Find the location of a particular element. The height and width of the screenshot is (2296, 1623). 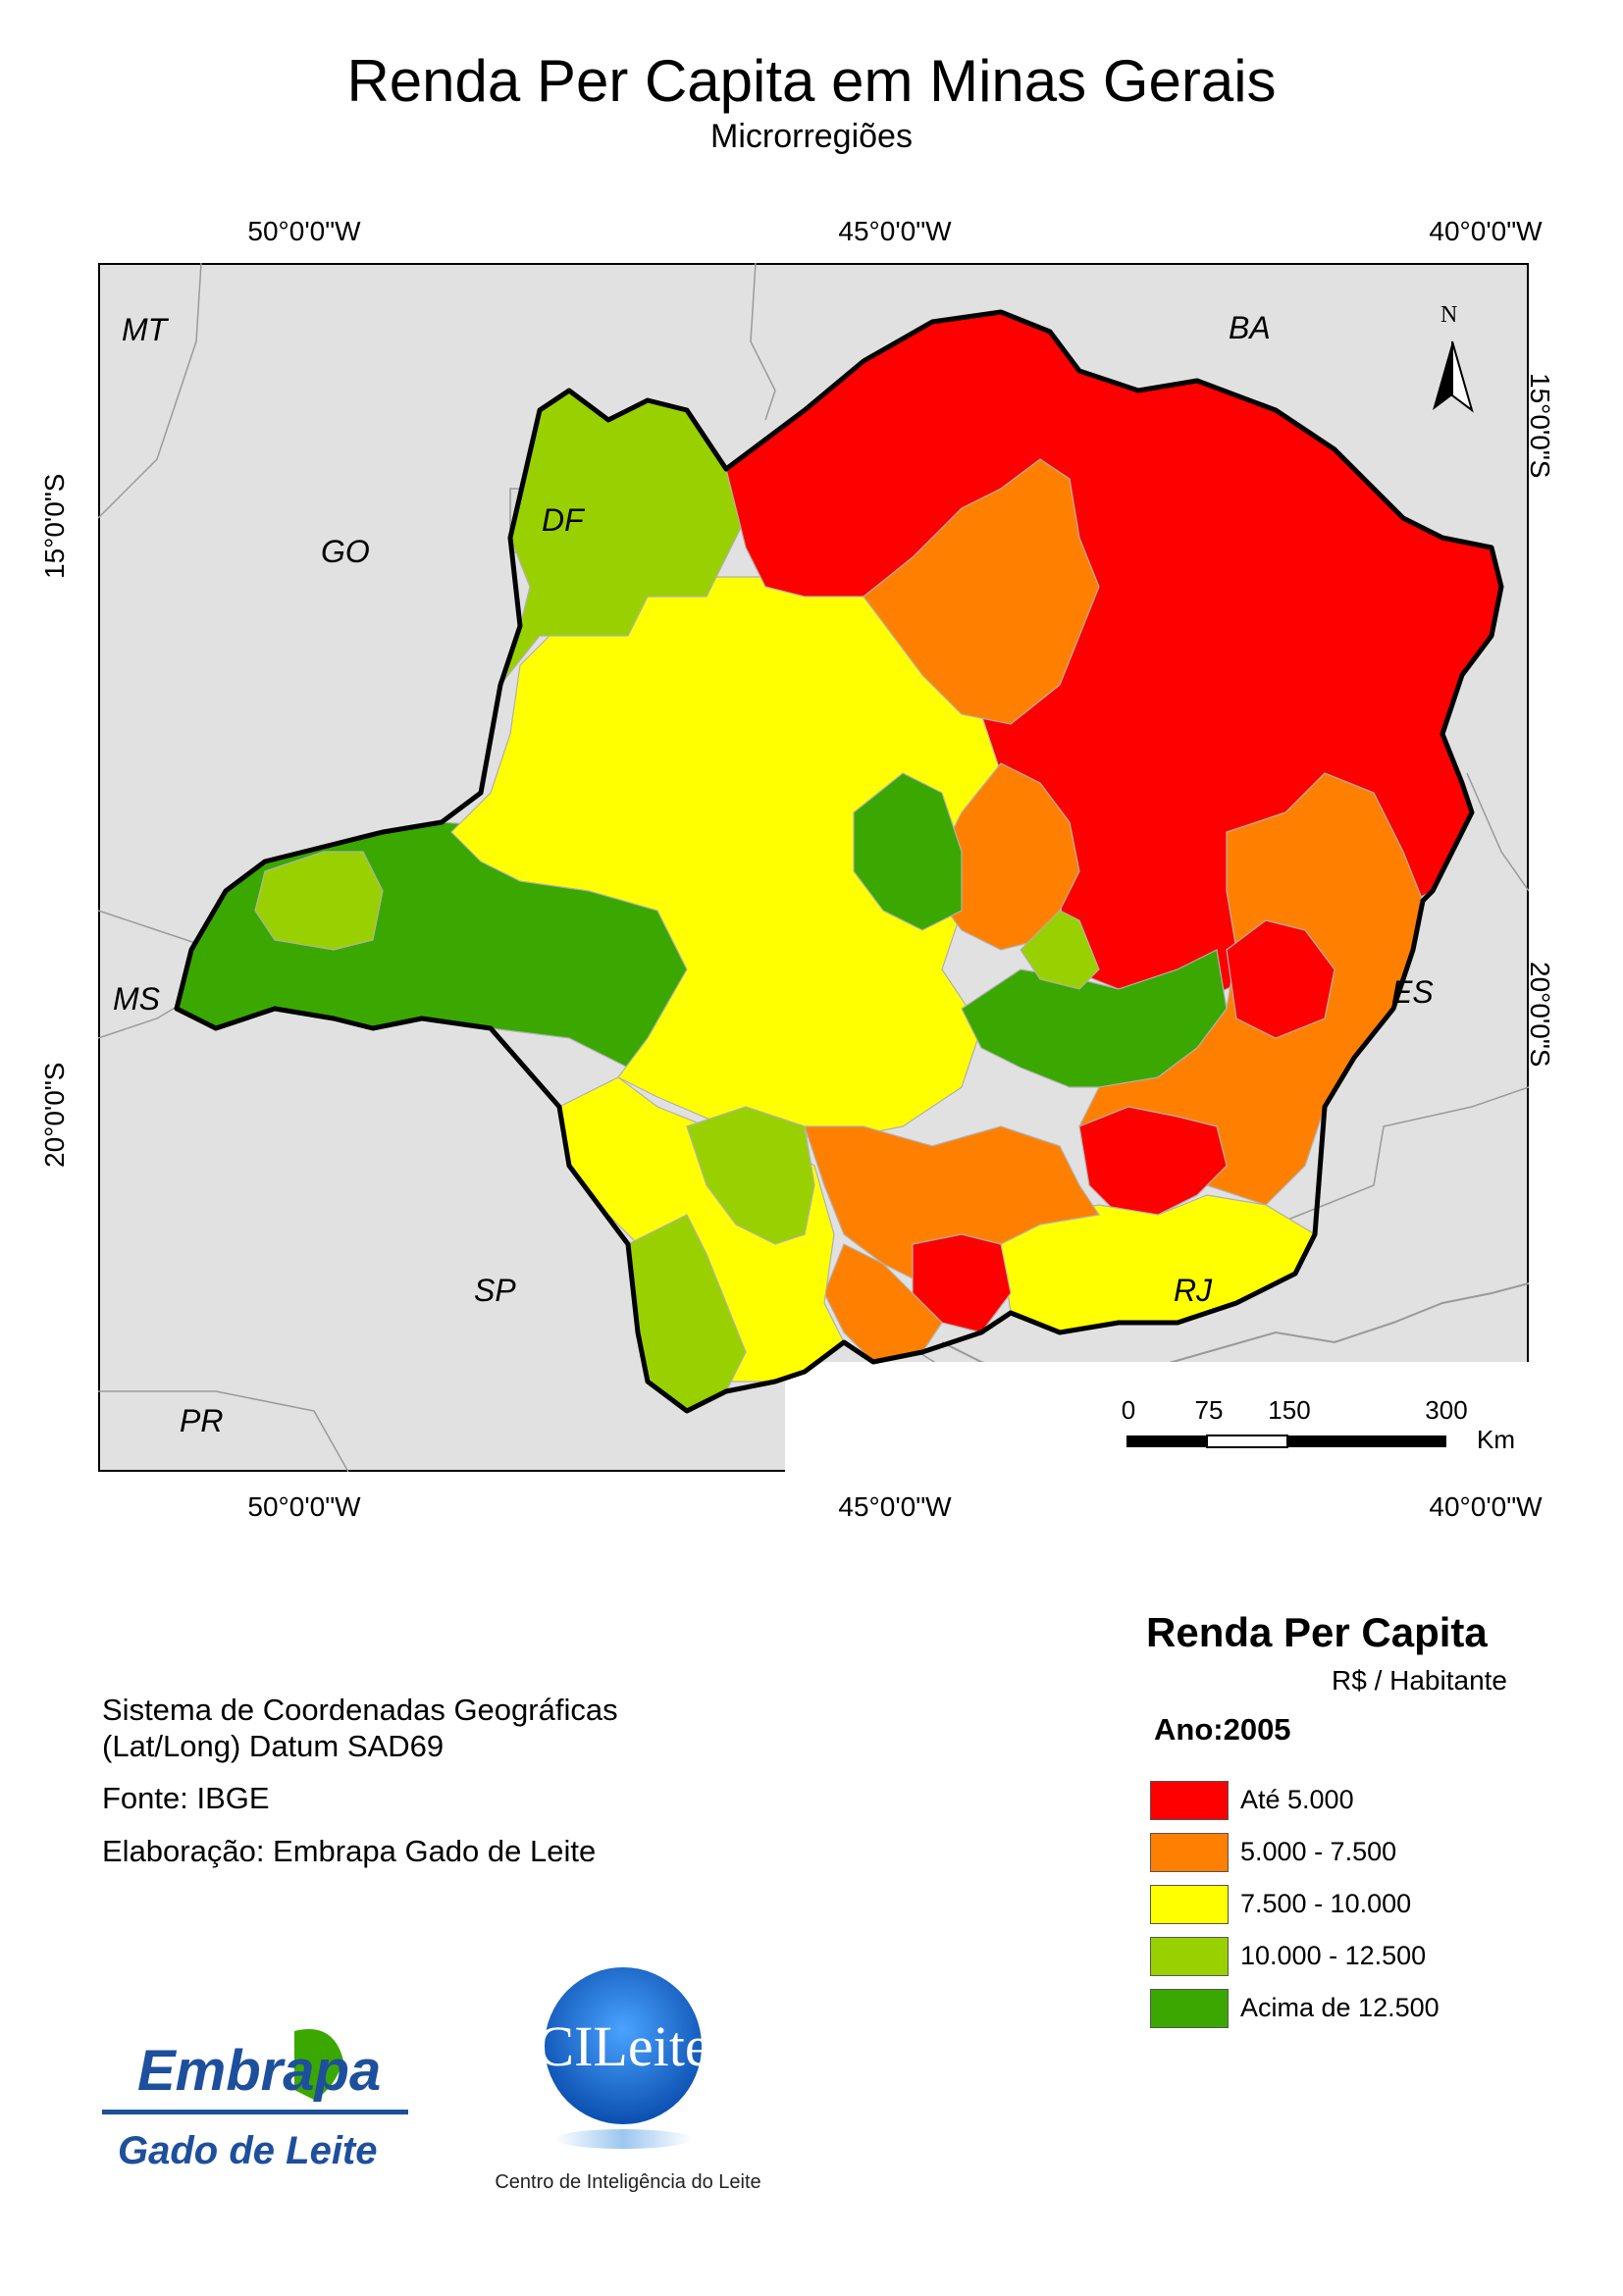

bottom-tick-label: 50°0'0"W is located at coordinates (304, 1506).